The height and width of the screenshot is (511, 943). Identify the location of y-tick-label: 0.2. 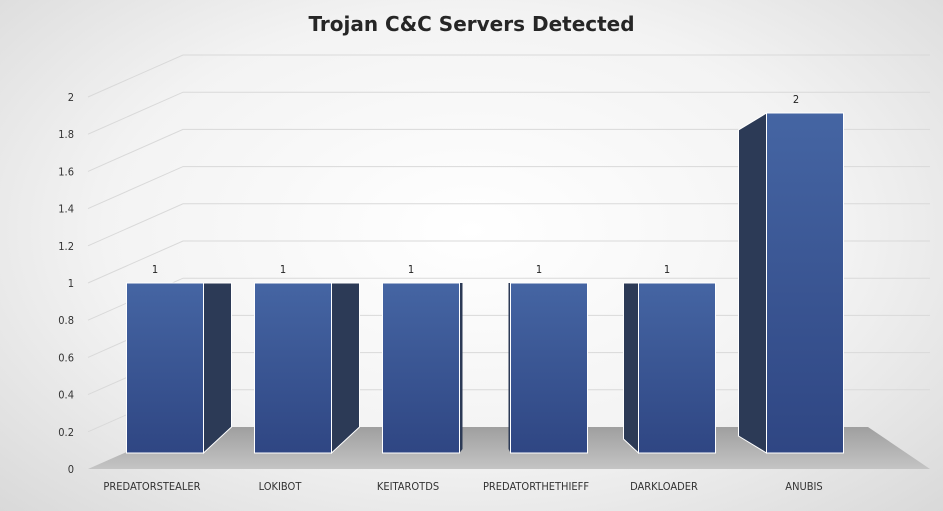
(66, 432).